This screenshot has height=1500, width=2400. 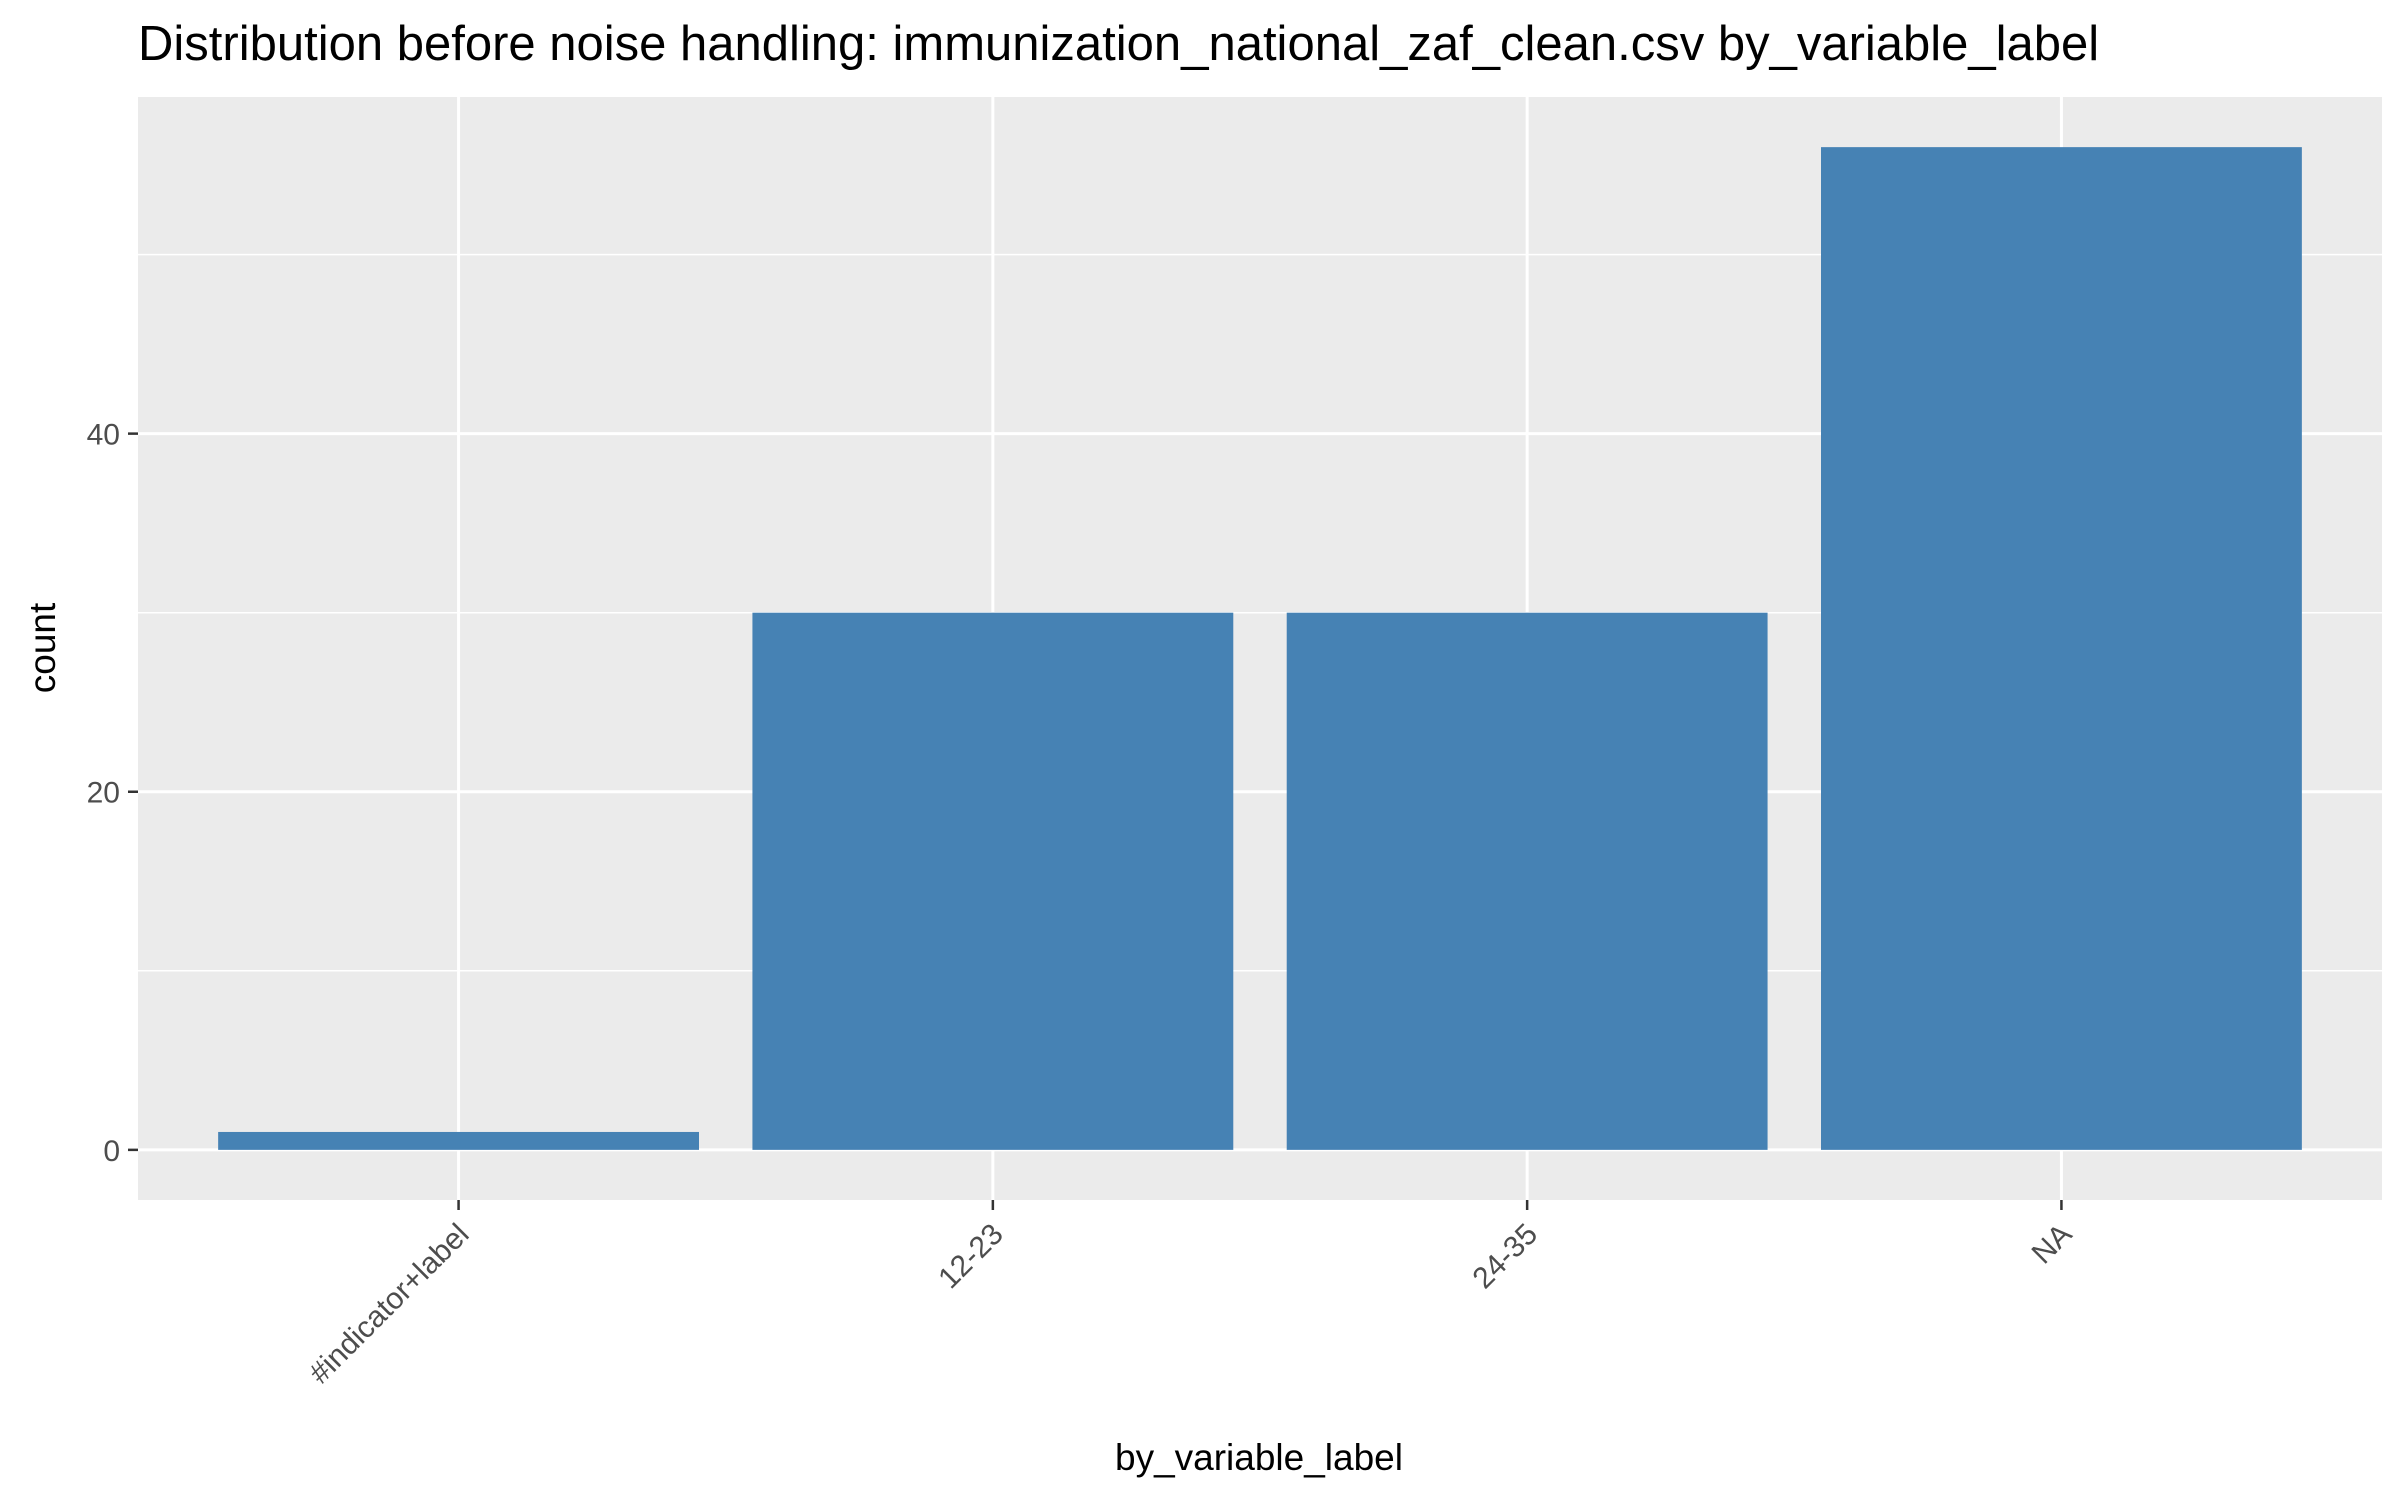 What do you see at coordinates (1505, 1257) in the screenshot?
I see `x-tick-label: 24-35` at bounding box center [1505, 1257].